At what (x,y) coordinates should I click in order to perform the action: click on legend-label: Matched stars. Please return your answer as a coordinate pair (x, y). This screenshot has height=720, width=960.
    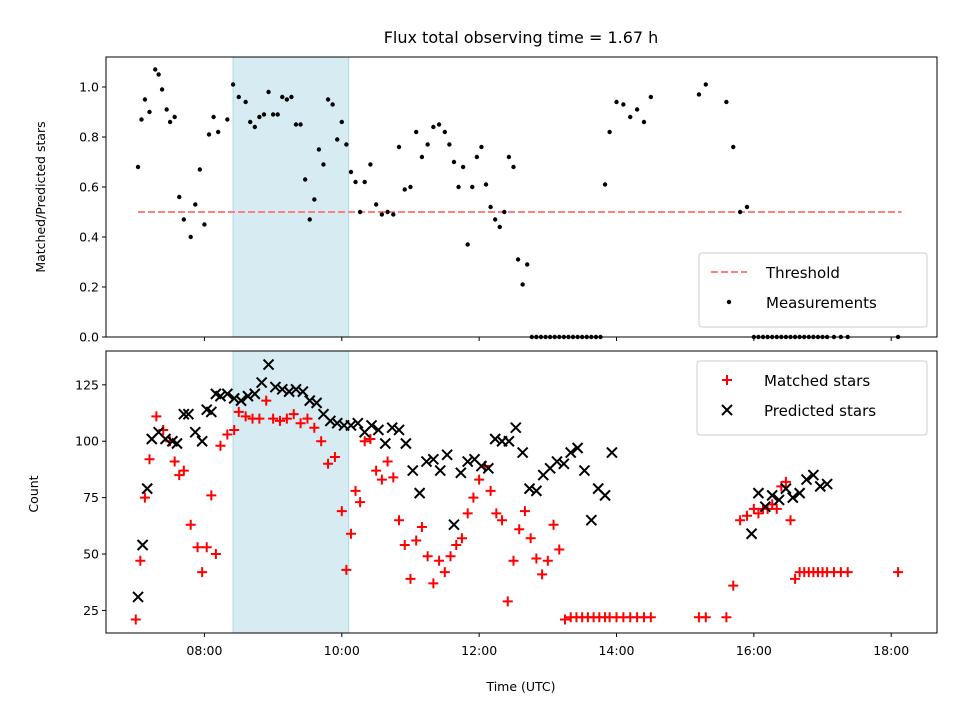
    Looking at the image, I should click on (817, 381).